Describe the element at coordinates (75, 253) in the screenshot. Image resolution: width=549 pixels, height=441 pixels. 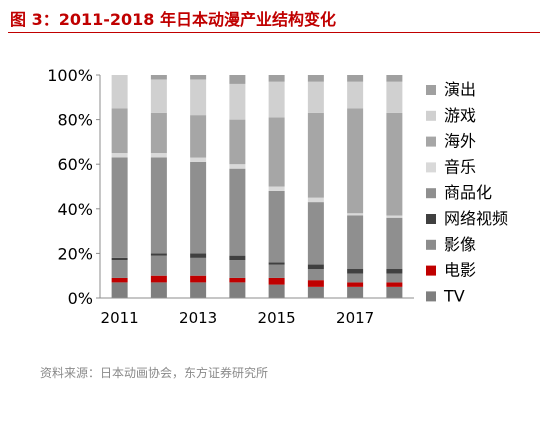
I see `y-tick-label: 20%` at that location.